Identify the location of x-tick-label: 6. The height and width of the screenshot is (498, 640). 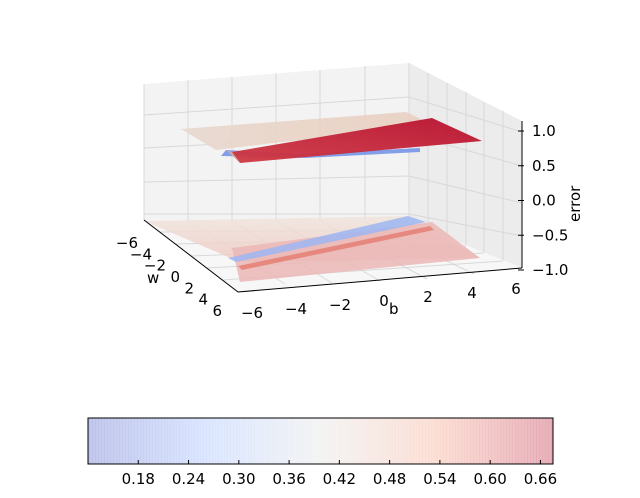
(217, 311).